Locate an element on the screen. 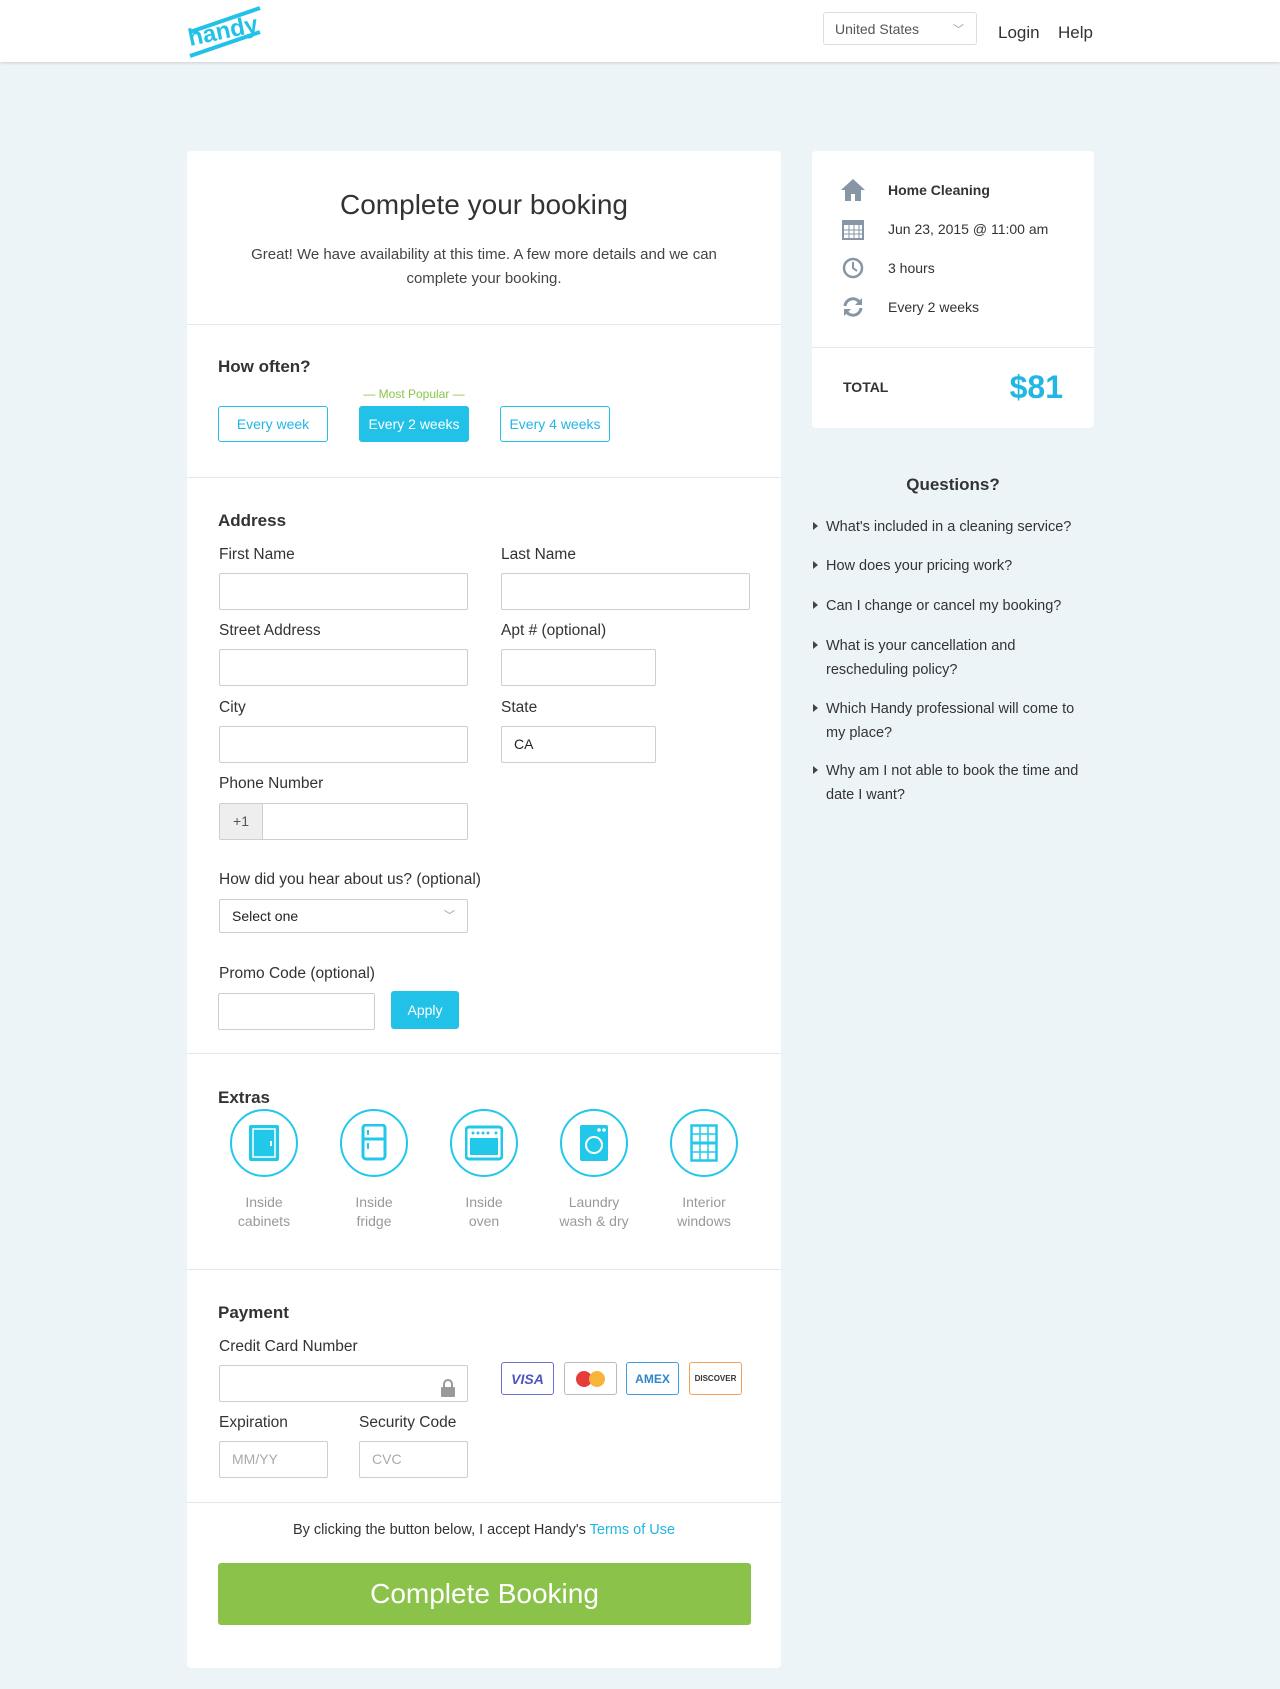 The image size is (1280, 1689). frequency-every-4-weeks: Every 4 weeks is located at coordinates (555, 424).